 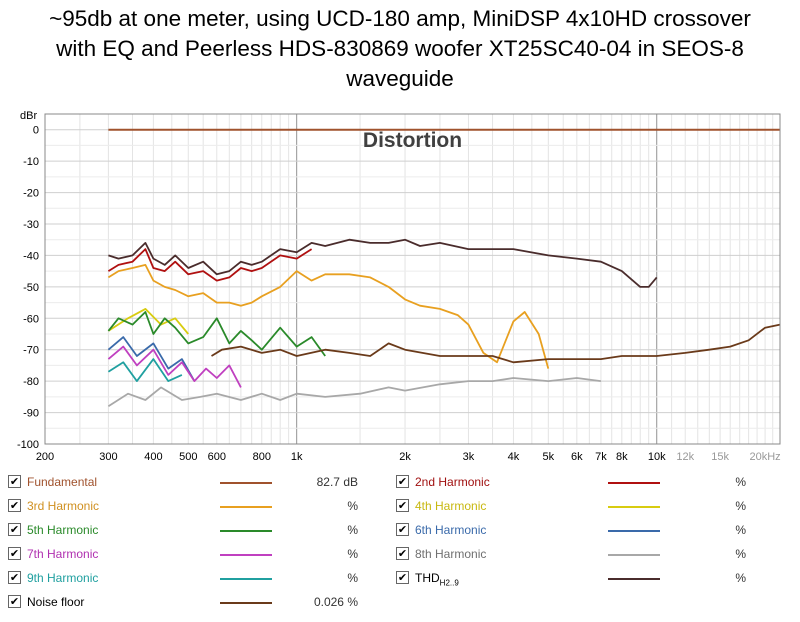 What do you see at coordinates (217, 457) in the screenshot?
I see `x-tick-label: 600` at bounding box center [217, 457].